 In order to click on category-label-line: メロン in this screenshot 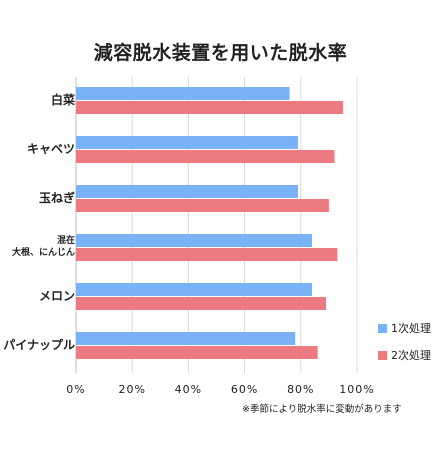, I will do `click(56, 296)`.